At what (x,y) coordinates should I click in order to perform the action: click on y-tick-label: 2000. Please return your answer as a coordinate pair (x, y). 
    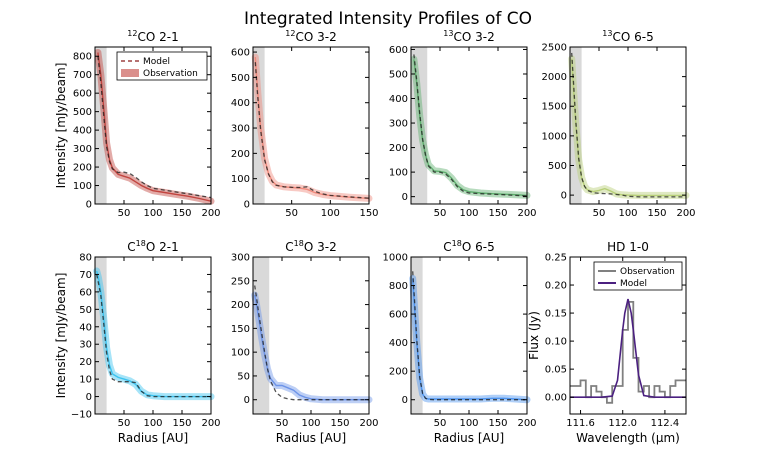
    Looking at the image, I should click on (554, 77).